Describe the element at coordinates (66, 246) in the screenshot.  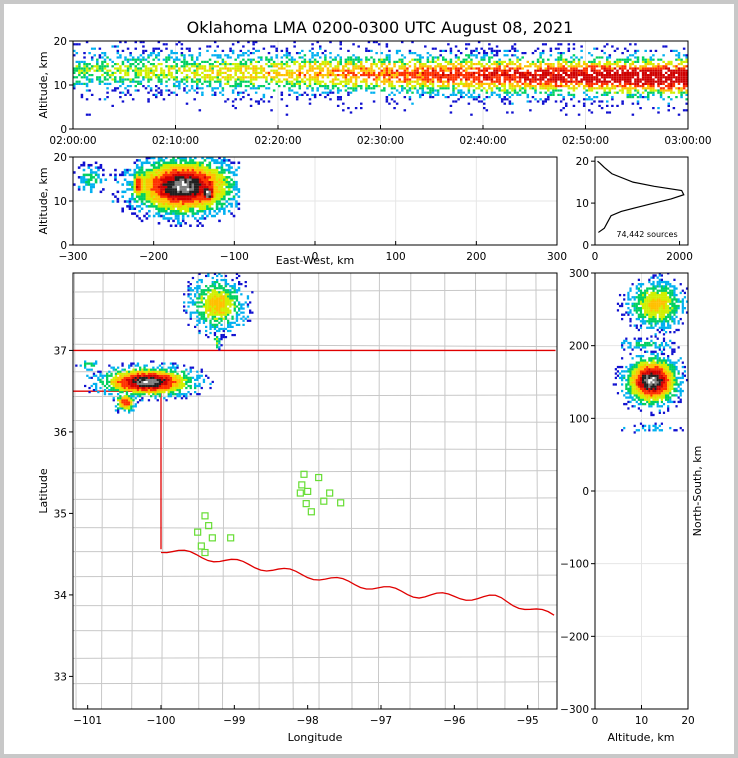
I see `ew-y-tick: 0` at that location.